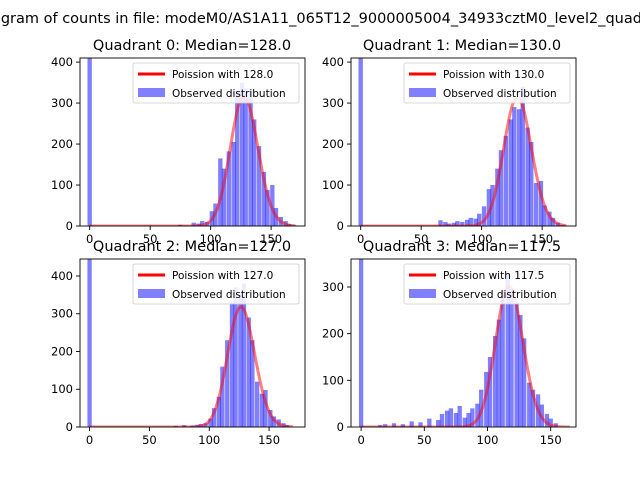 The image size is (640, 480). Describe the element at coordinates (482, 239) in the screenshot. I see `x-tick-label: 100` at that location.